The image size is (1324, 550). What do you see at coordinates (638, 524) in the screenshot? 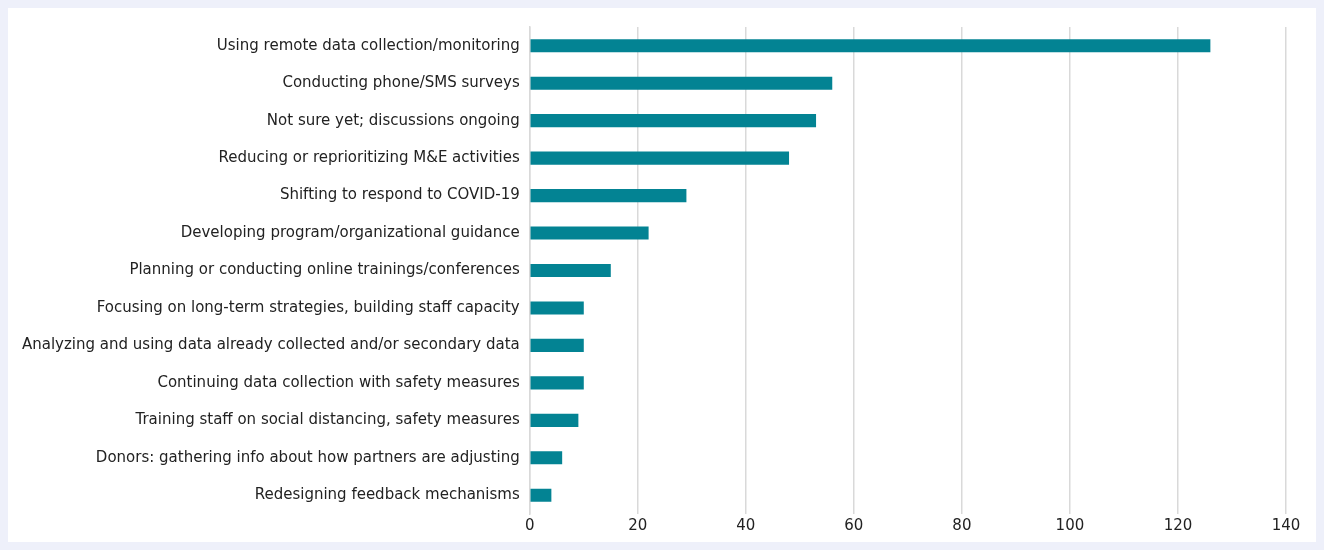
I see `x-tick-label: 20` at bounding box center [638, 524].